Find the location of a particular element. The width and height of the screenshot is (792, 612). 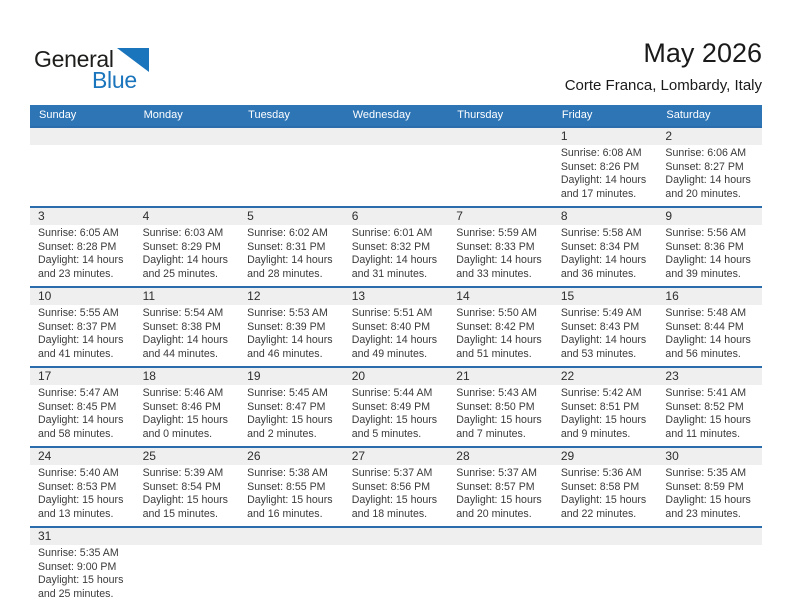

day-detail-line: Sunrise: 5:44 AM is located at coordinates (392, 393).